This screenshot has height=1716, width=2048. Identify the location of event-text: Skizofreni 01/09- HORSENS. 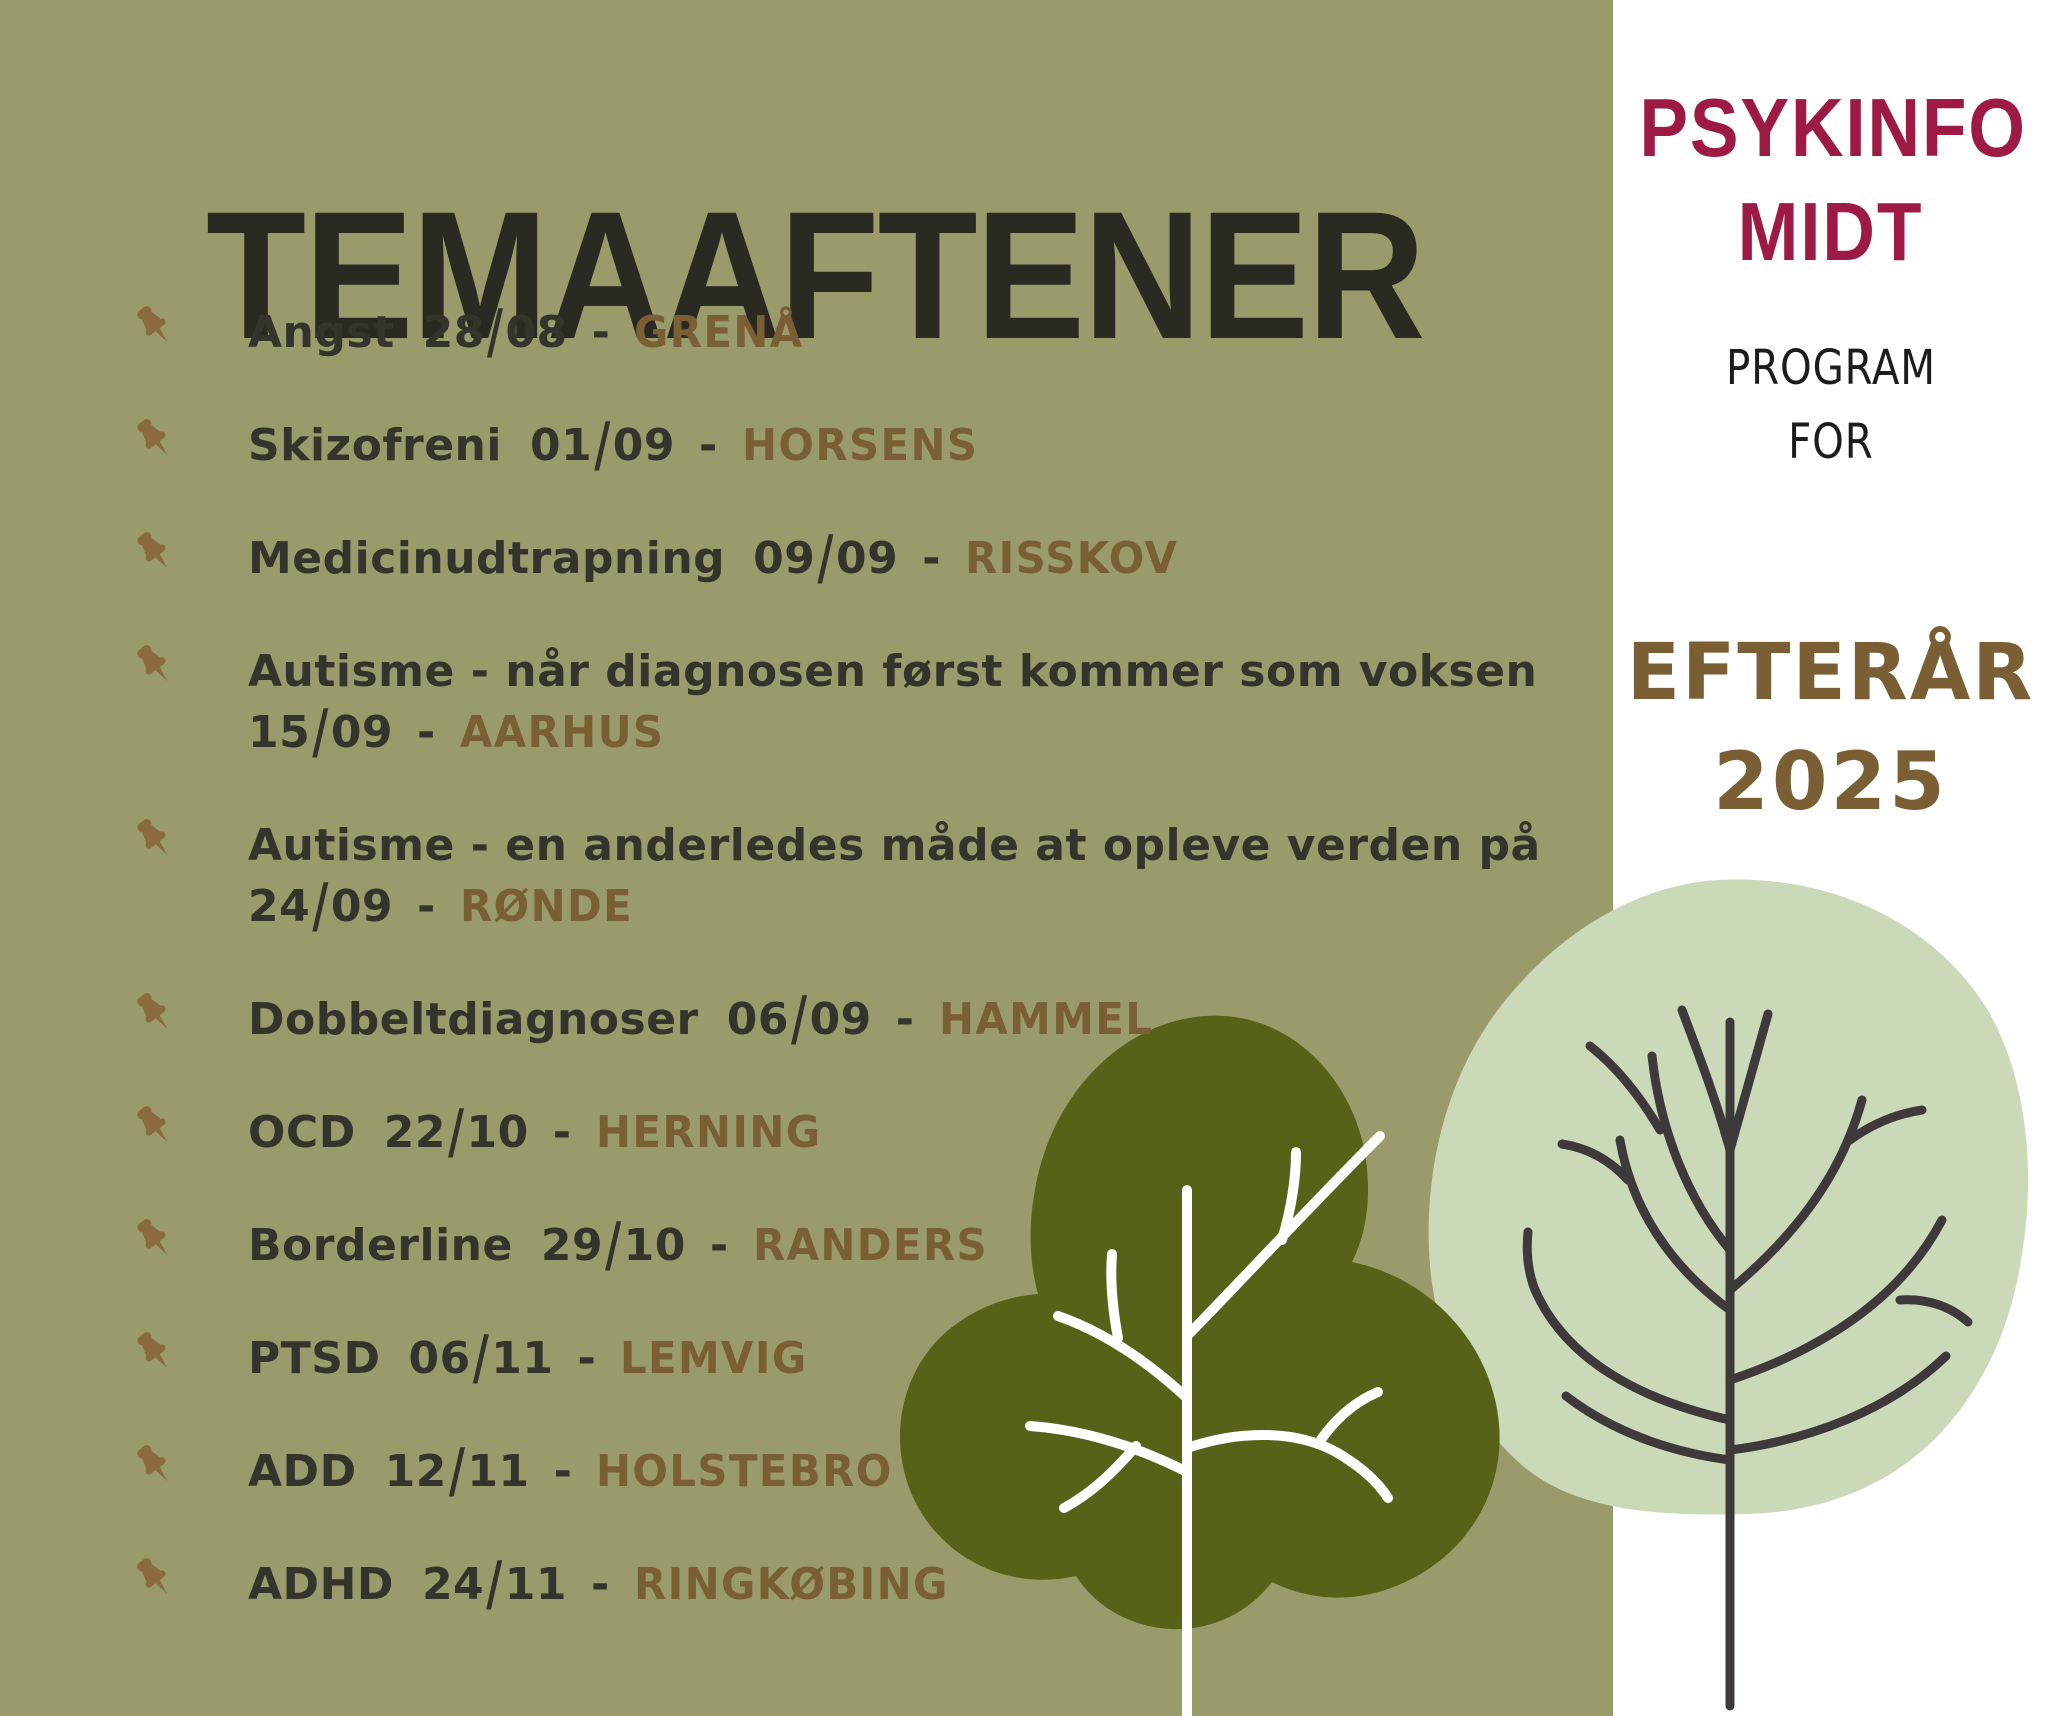
(619, 445).